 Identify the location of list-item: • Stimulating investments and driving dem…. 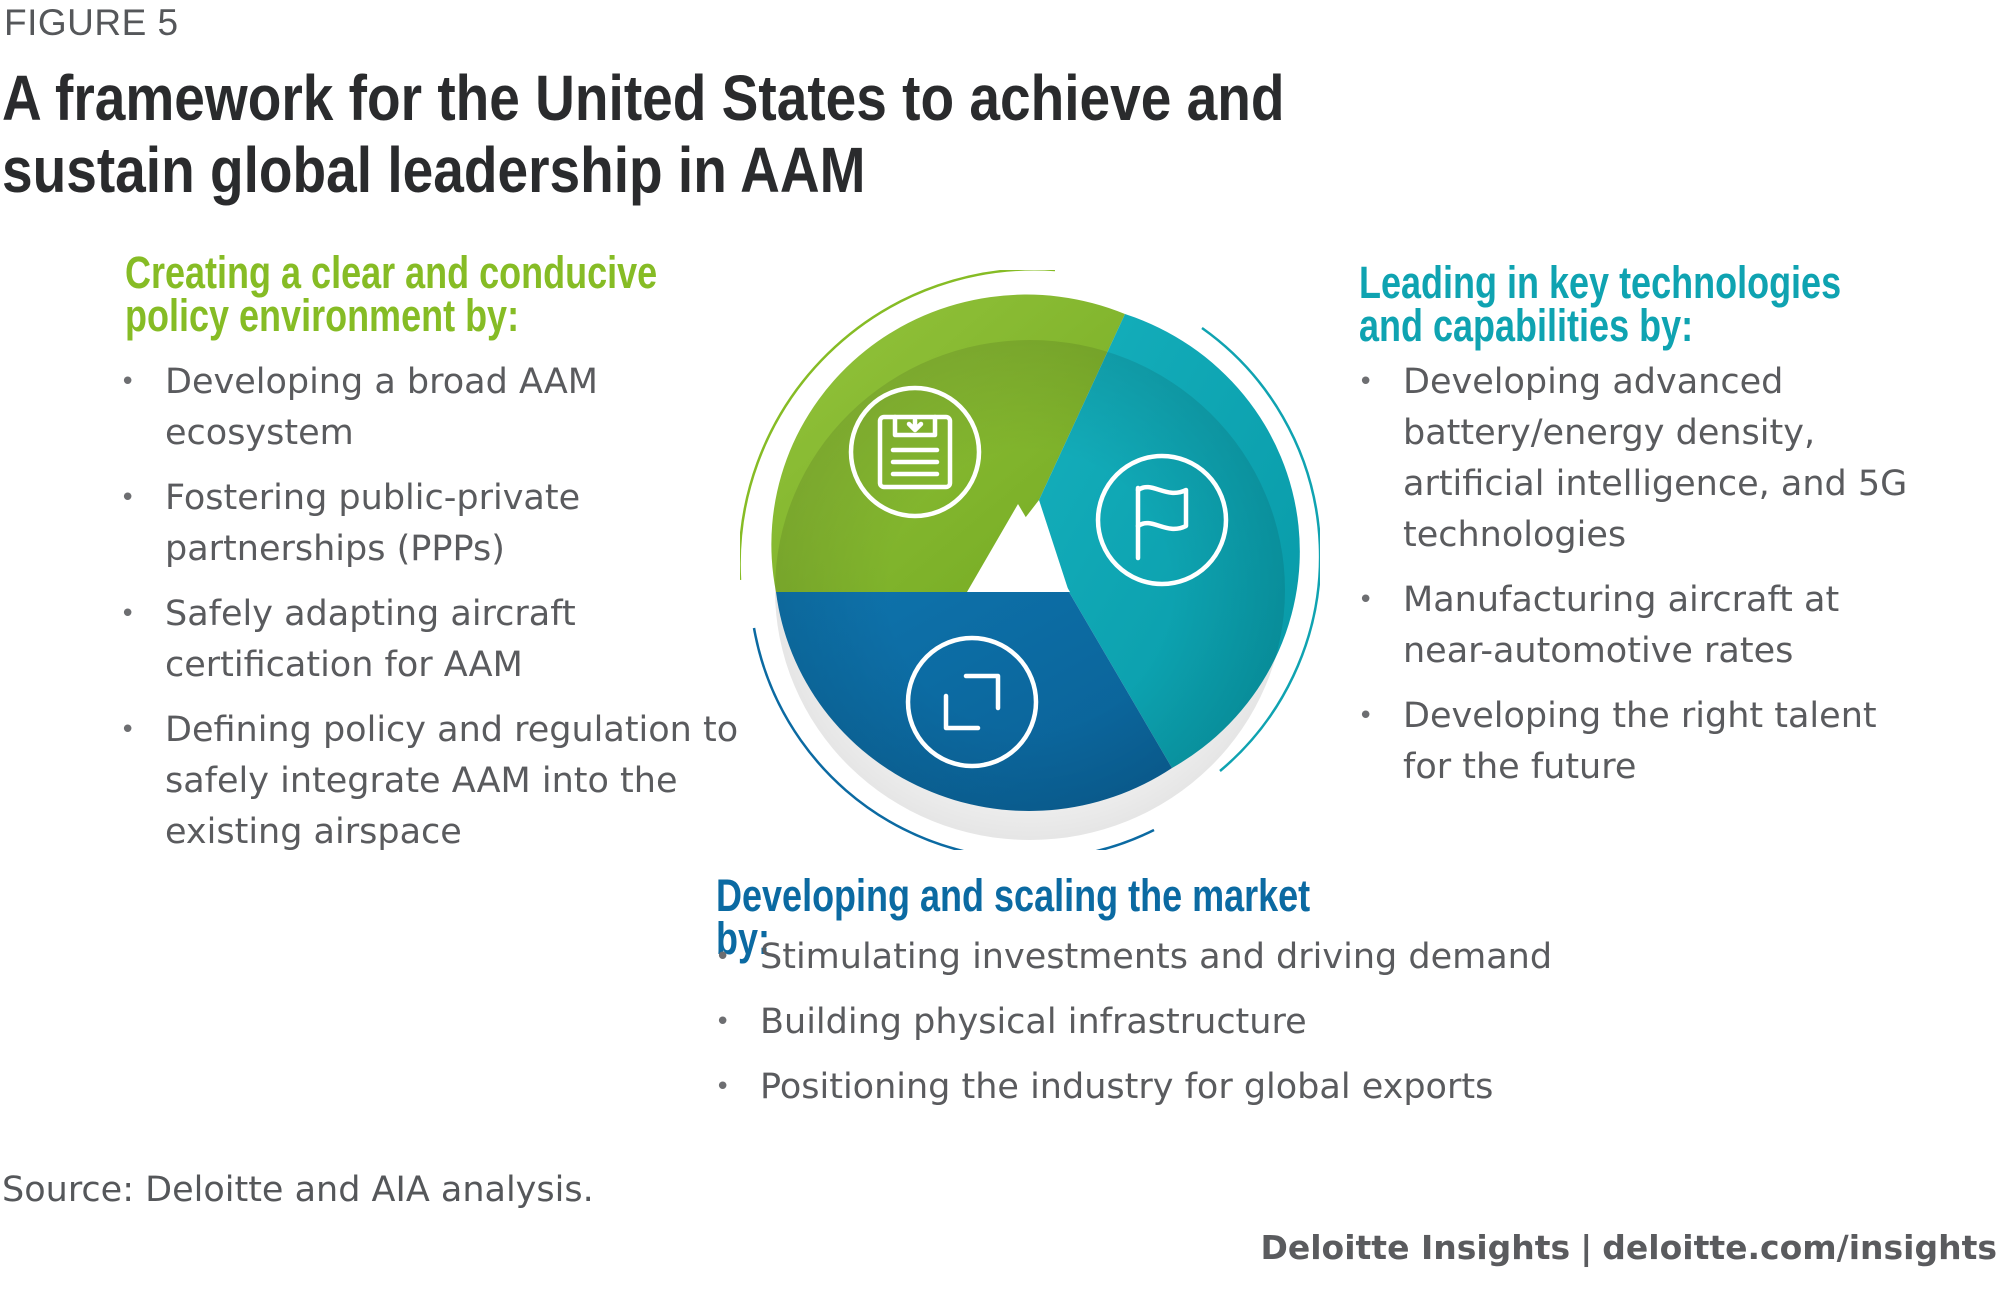
(1165, 957).